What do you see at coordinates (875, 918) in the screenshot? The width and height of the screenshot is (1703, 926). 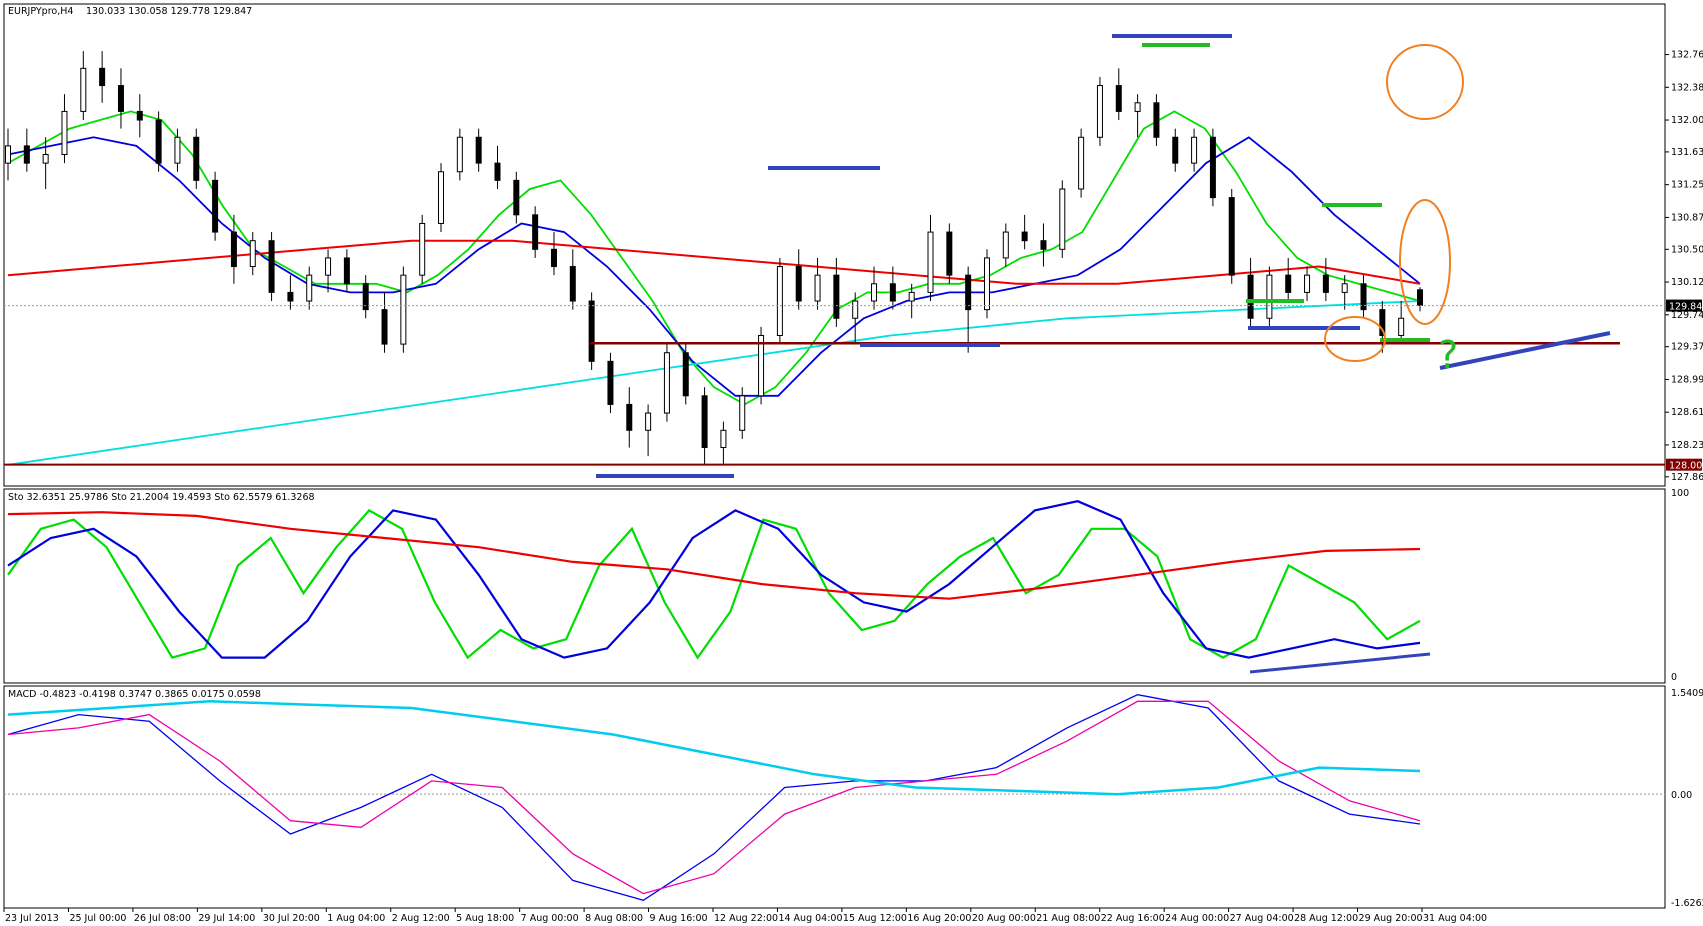 I see `time-tick-label: 15 Aug 12:00` at bounding box center [875, 918].